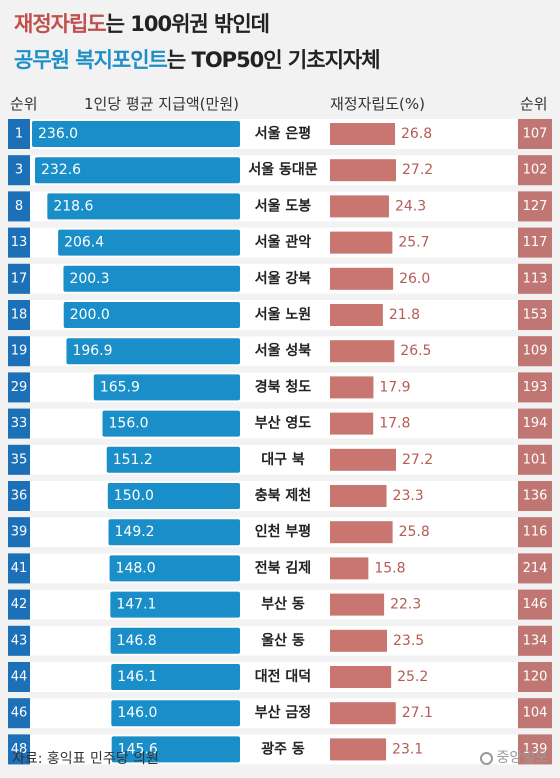  I want to click on amount-value-label: 148.0, so click(136, 568).